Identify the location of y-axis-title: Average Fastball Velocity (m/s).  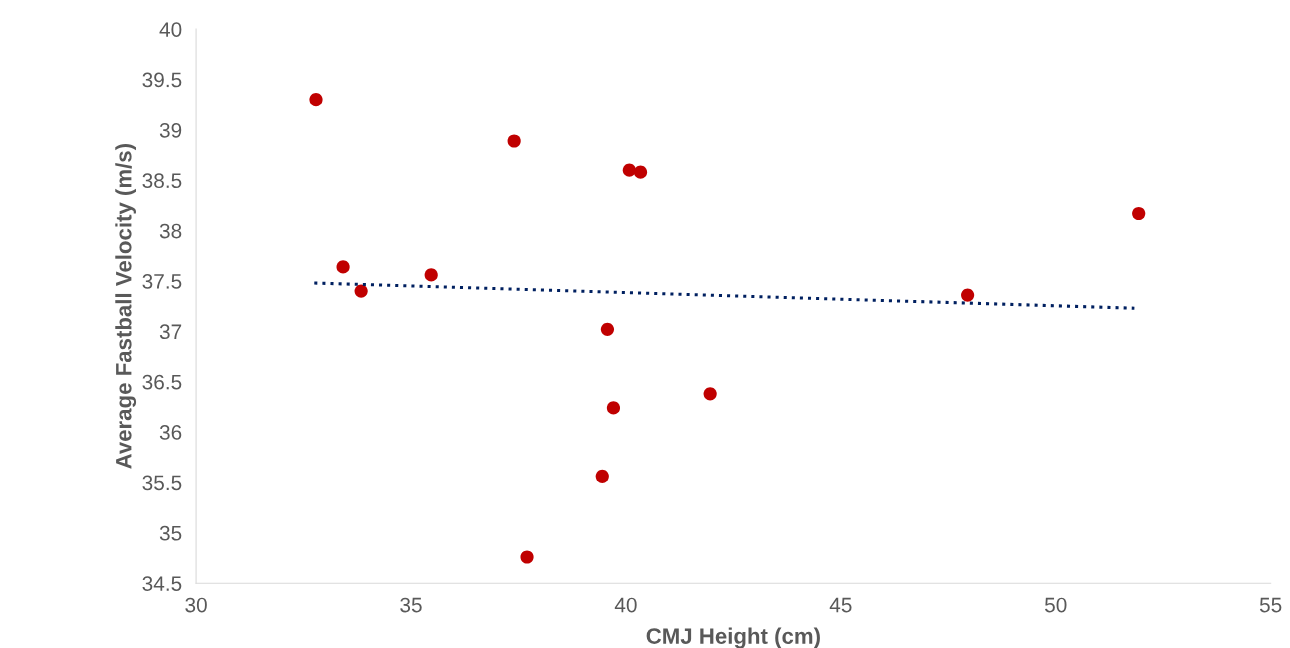
(126, 306).